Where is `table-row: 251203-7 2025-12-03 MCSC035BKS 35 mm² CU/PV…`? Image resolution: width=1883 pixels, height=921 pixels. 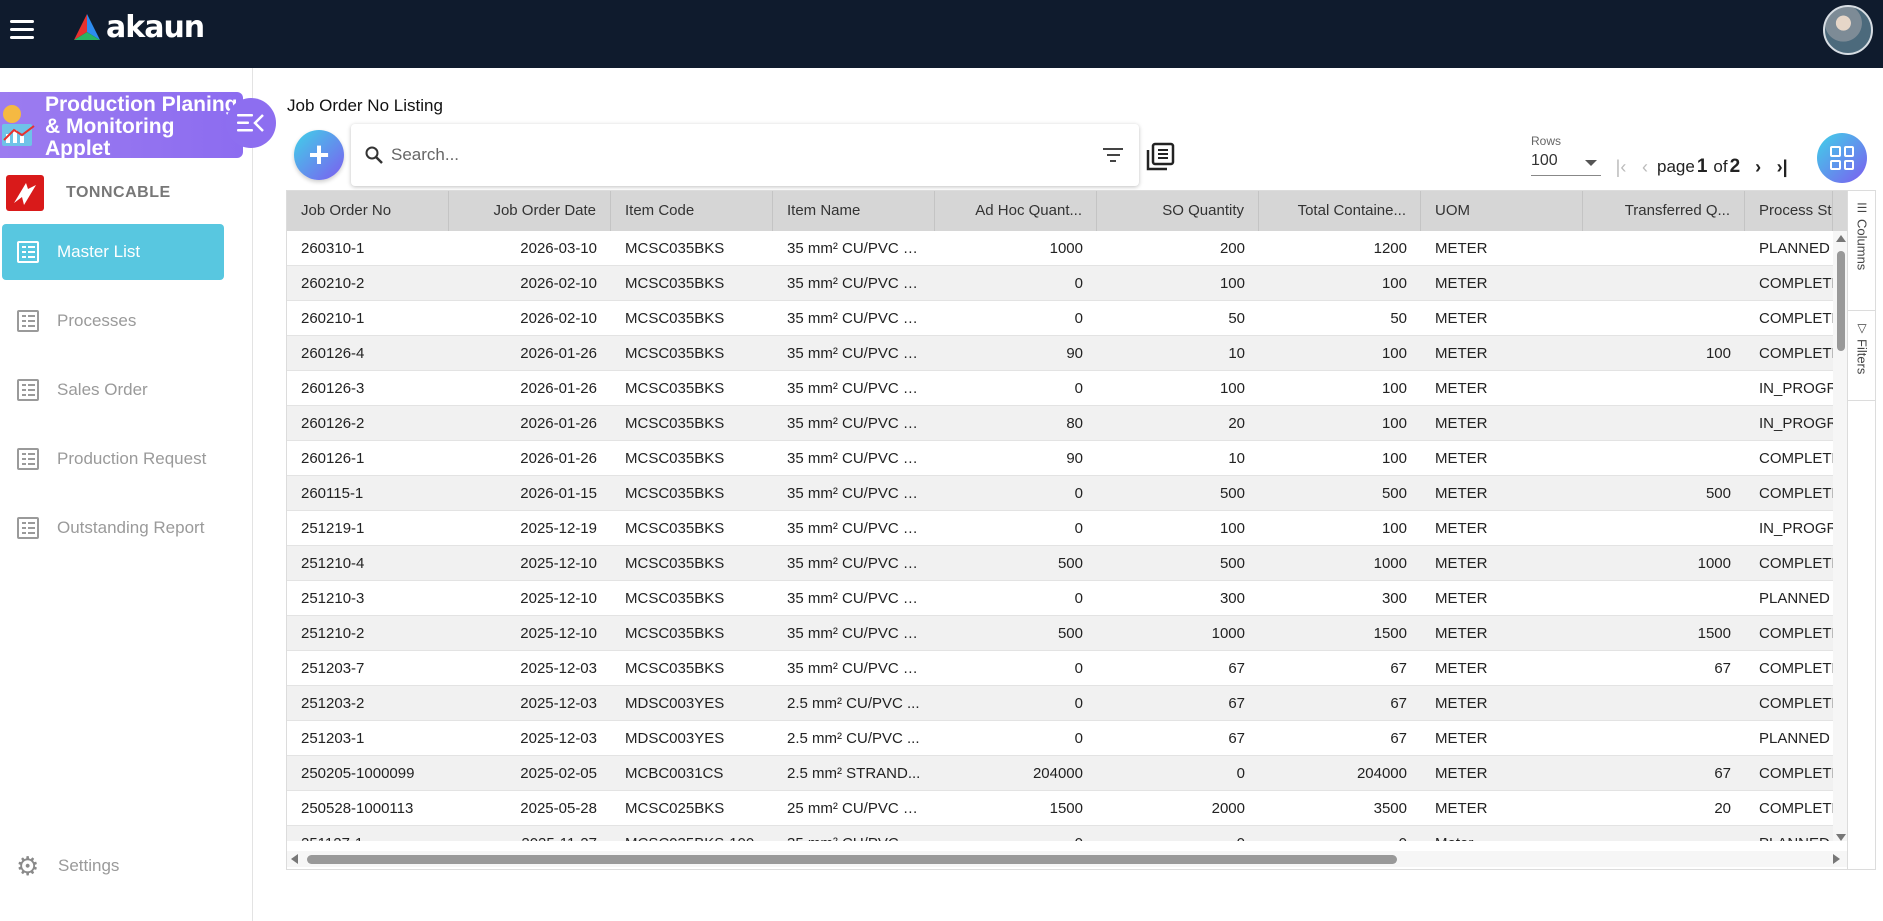
table-row: 251203-7 2025-12-03 MCSC035BKS 35 mm² CU/PV… is located at coordinates (1060, 668).